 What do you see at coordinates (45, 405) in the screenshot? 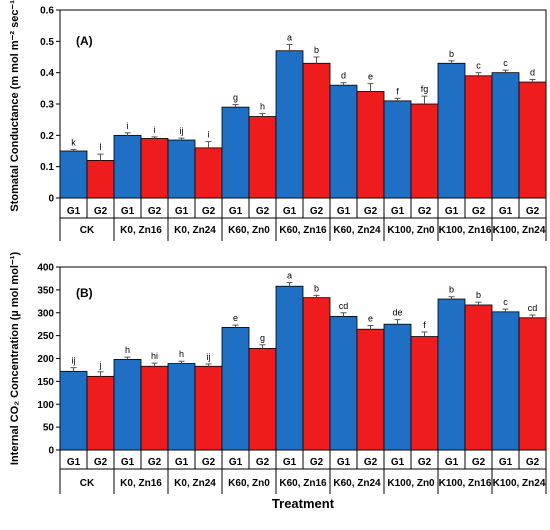
I see `y-tick-label: 100` at bounding box center [45, 405].